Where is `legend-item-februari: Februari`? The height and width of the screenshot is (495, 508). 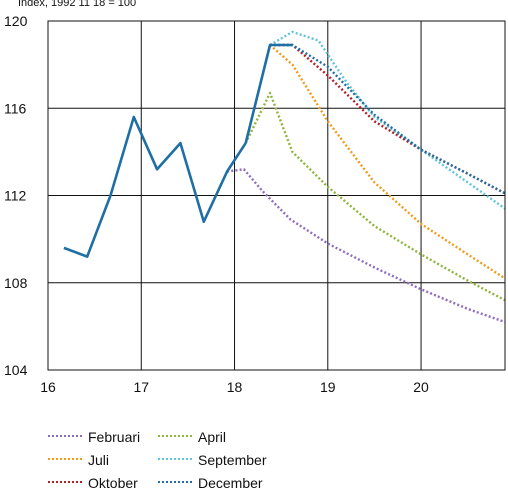 legend-item-februari: Februari is located at coordinates (94, 437).